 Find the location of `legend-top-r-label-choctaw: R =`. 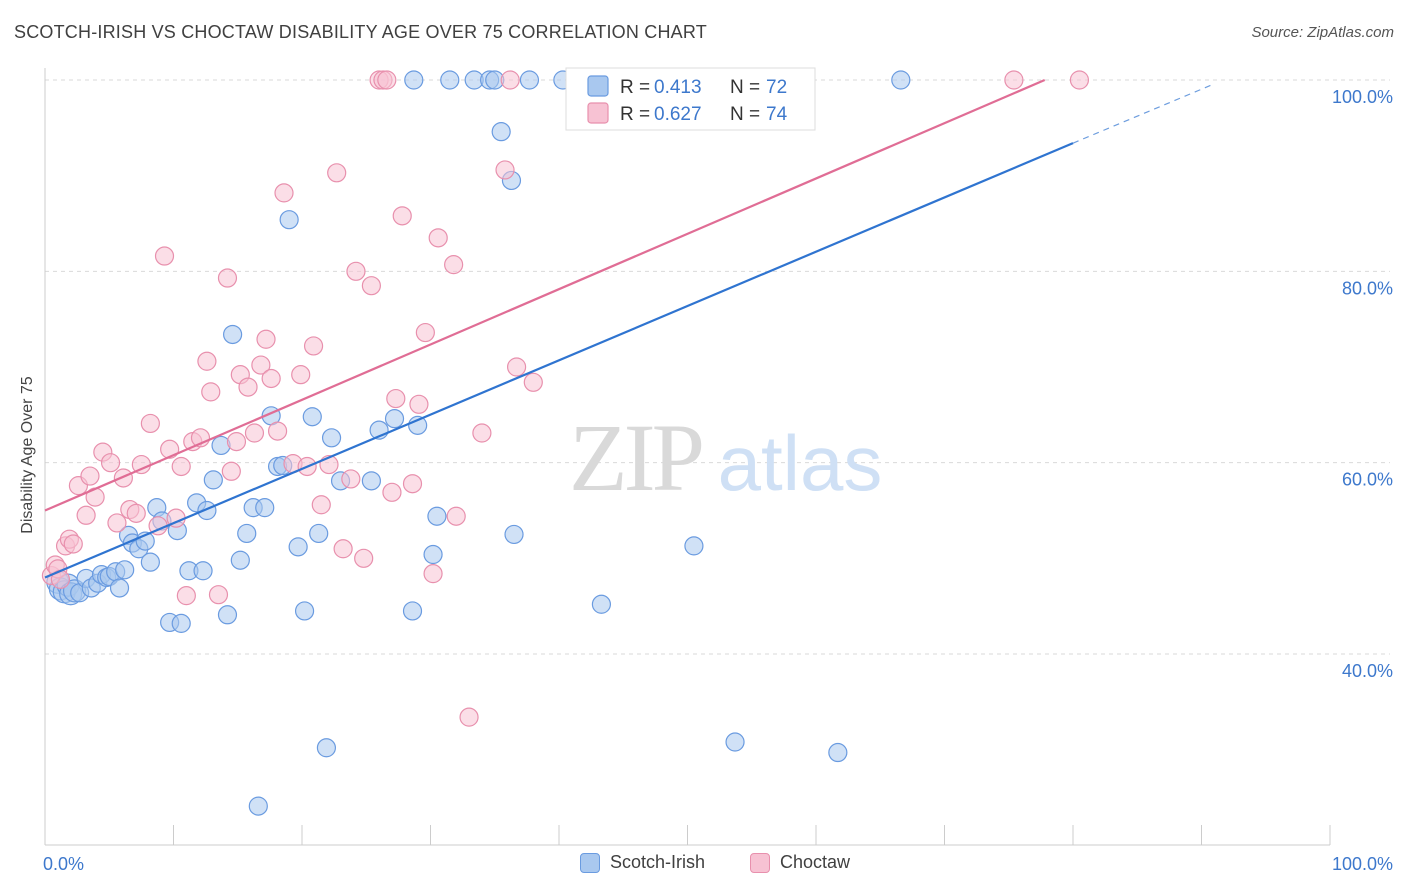

legend-top-r-label-choctaw: R = is located at coordinates (635, 114).